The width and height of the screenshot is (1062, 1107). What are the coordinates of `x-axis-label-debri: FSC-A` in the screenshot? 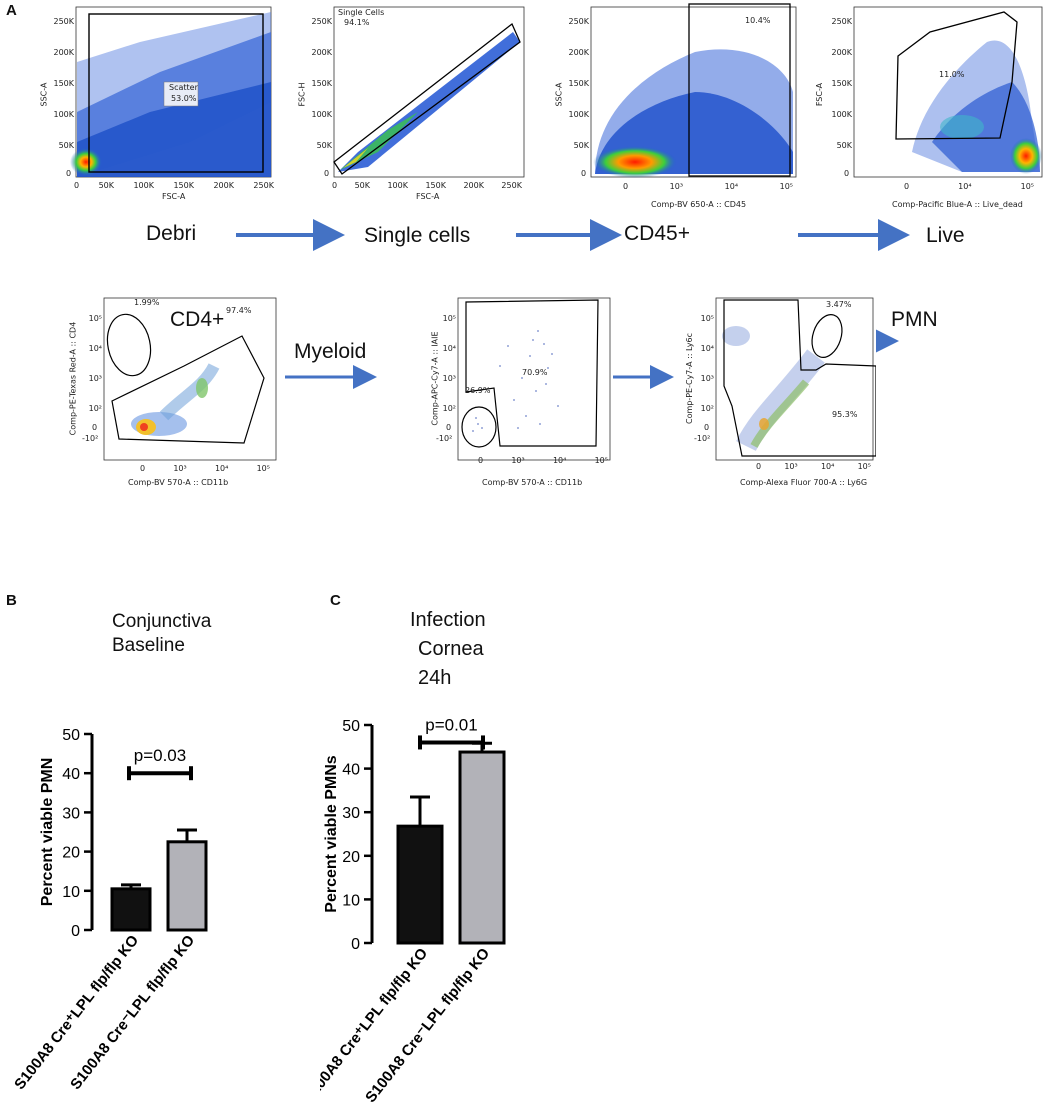 It's located at (174, 196).